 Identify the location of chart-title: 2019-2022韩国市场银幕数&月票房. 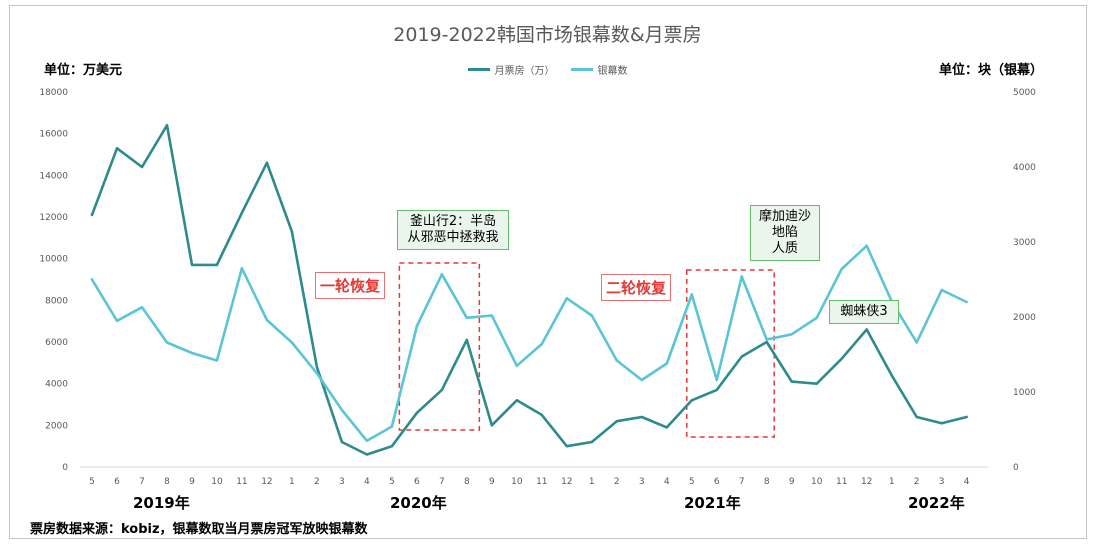
(547, 35).